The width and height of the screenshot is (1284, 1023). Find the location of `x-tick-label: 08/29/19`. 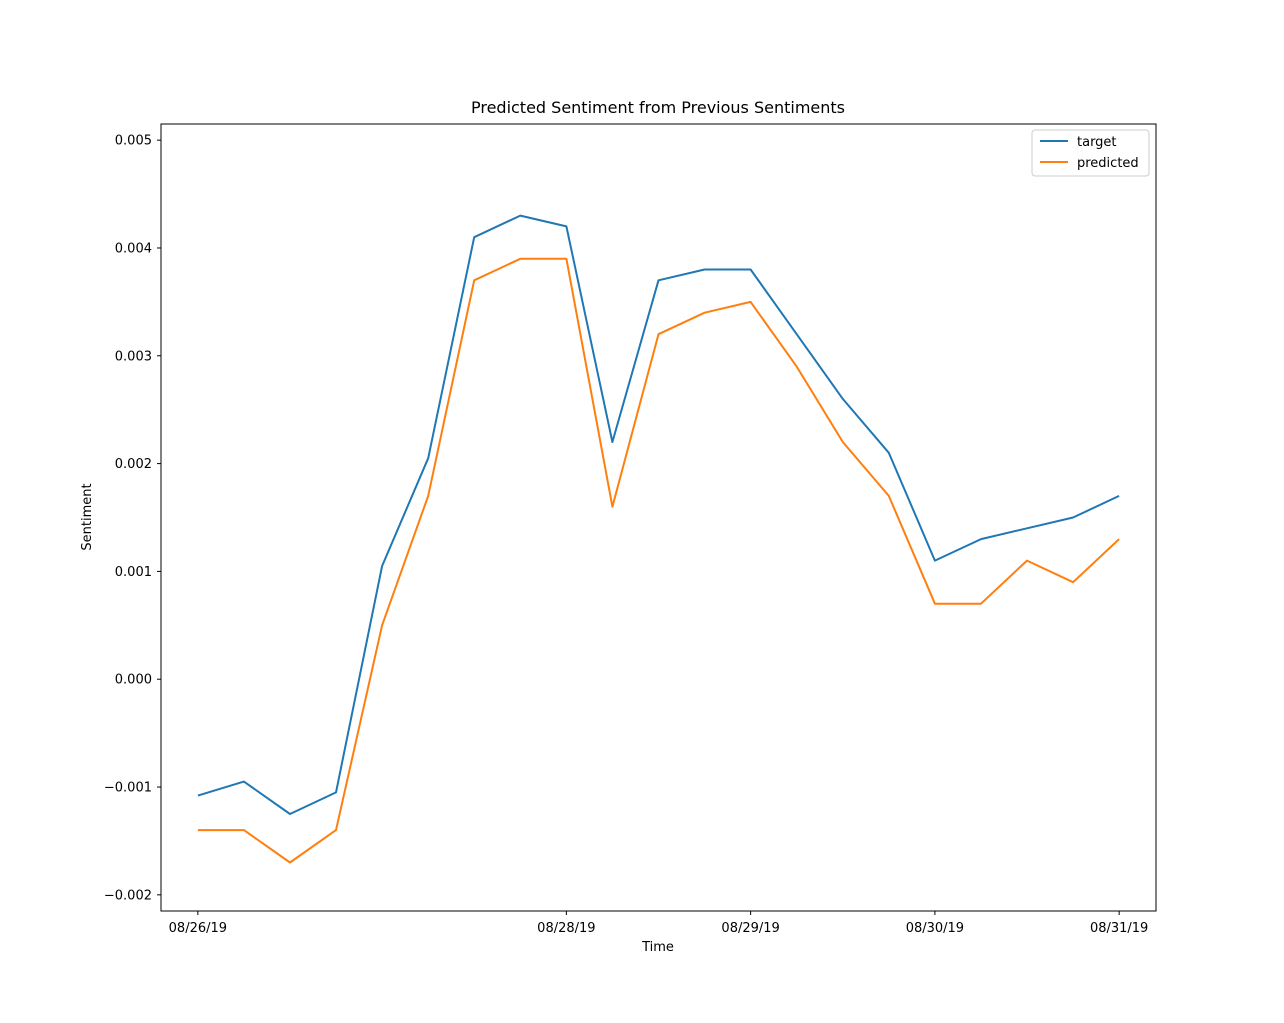

x-tick-label: 08/29/19 is located at coordinates (750, 928).